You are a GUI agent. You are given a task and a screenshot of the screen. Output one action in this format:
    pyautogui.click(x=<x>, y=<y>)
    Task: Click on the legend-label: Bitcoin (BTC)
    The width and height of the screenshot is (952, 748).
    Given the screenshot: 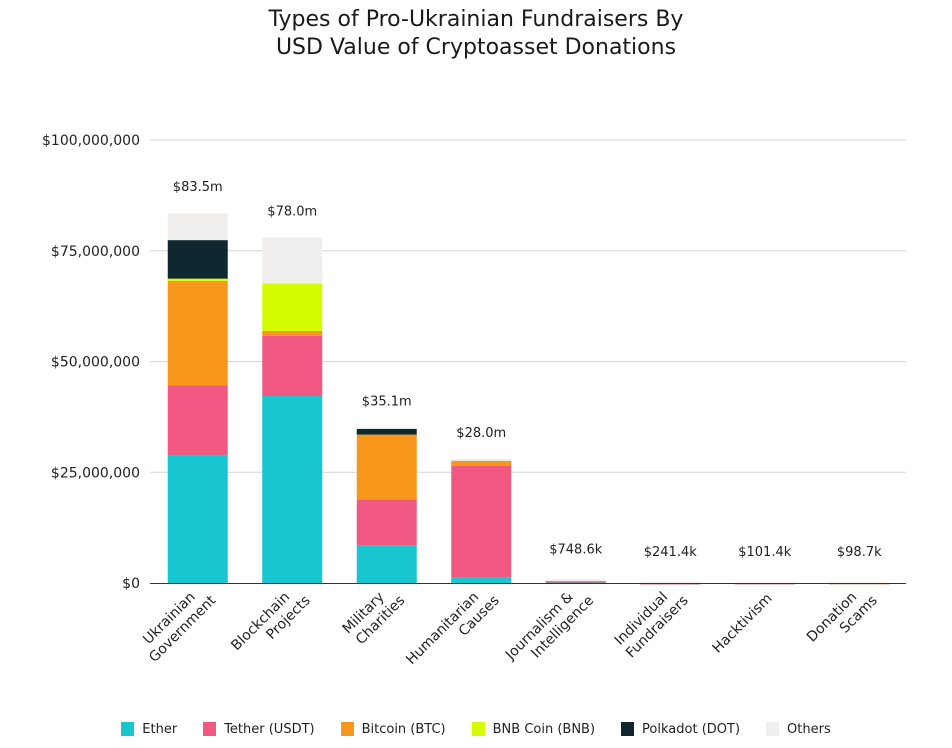 What is the action you would take?
    pyautogui.click(x=403, y=729)
    